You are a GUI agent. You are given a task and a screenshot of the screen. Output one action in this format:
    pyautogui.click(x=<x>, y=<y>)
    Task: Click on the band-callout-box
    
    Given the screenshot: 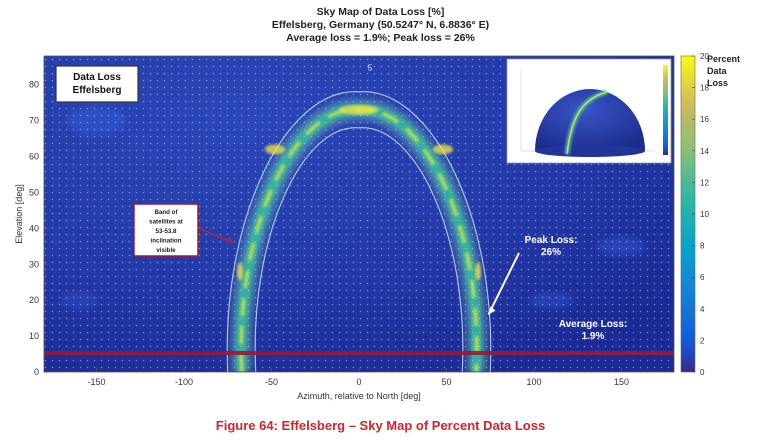 What is the action you would take?
    pyautogui.click(x=166, y=230)
    